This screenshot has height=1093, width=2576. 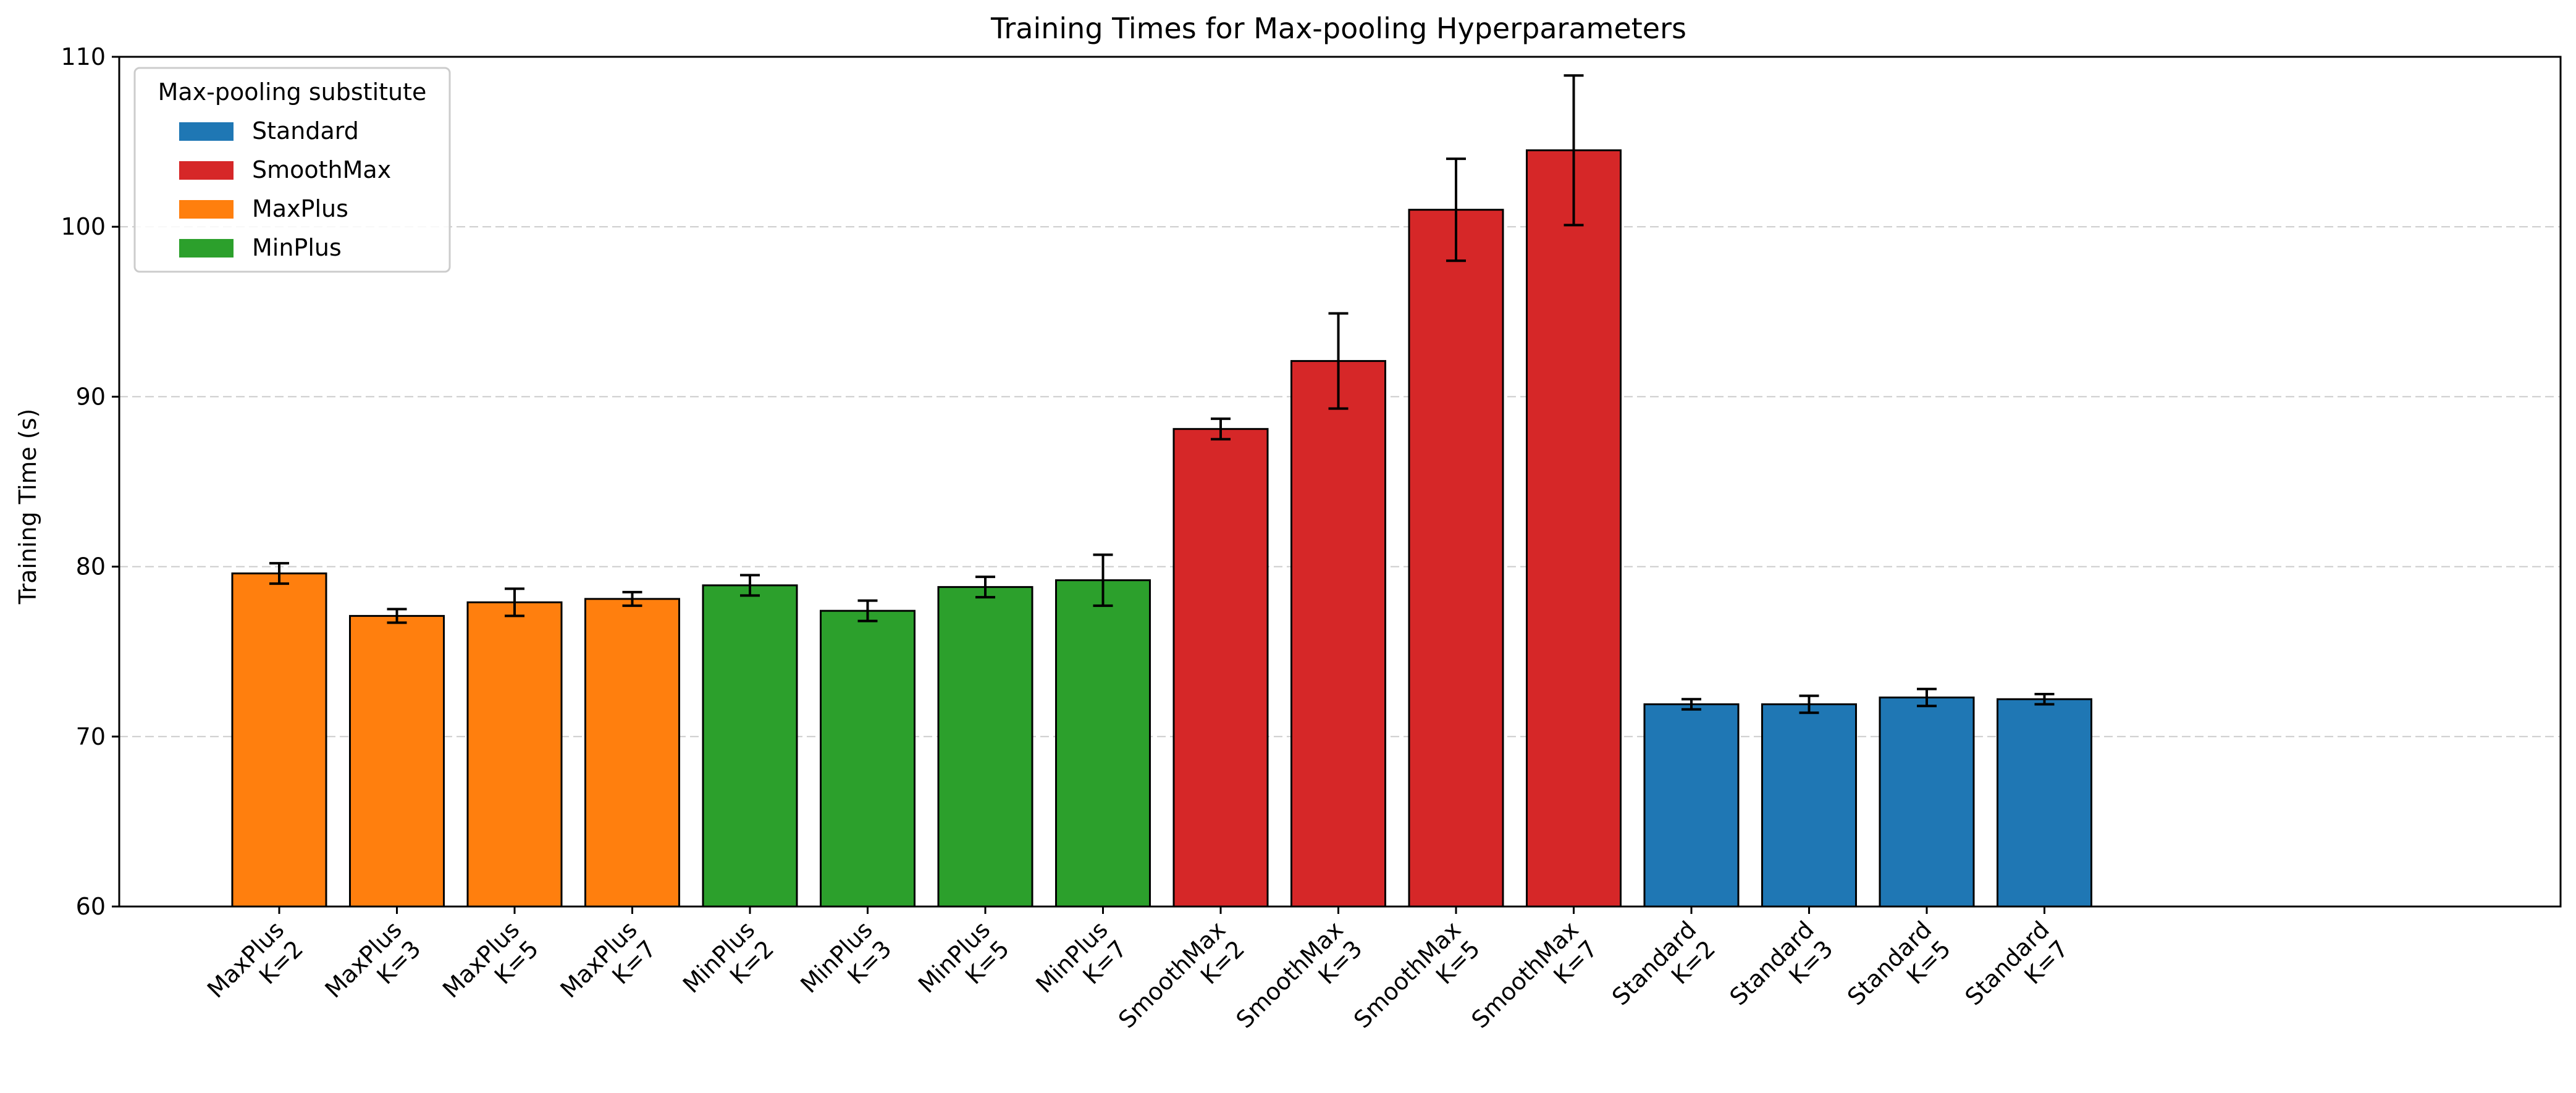 I want to click on legend-label: MaxPlus, so click(x=300, y=208).